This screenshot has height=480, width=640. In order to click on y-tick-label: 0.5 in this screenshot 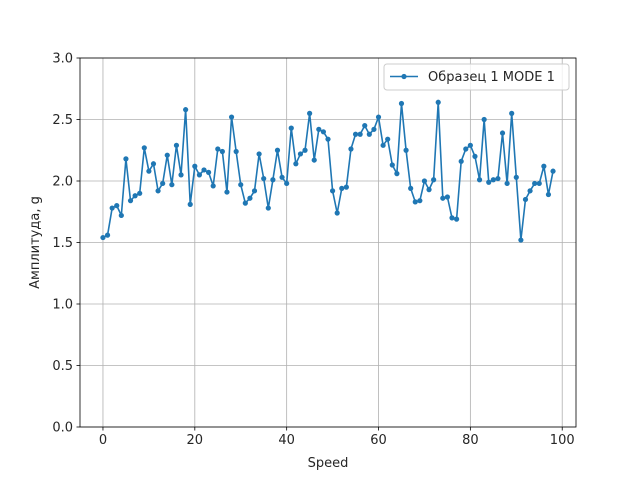, I will do `click(62, 366)`.